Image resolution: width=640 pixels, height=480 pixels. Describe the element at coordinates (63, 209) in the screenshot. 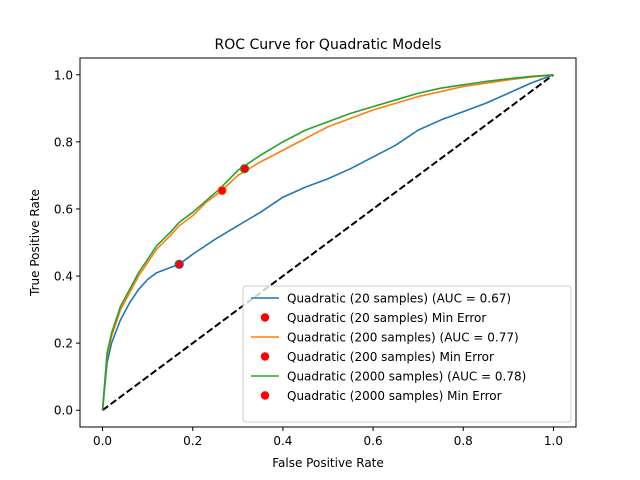

I see `y-tick-label: 0.6` at that location.